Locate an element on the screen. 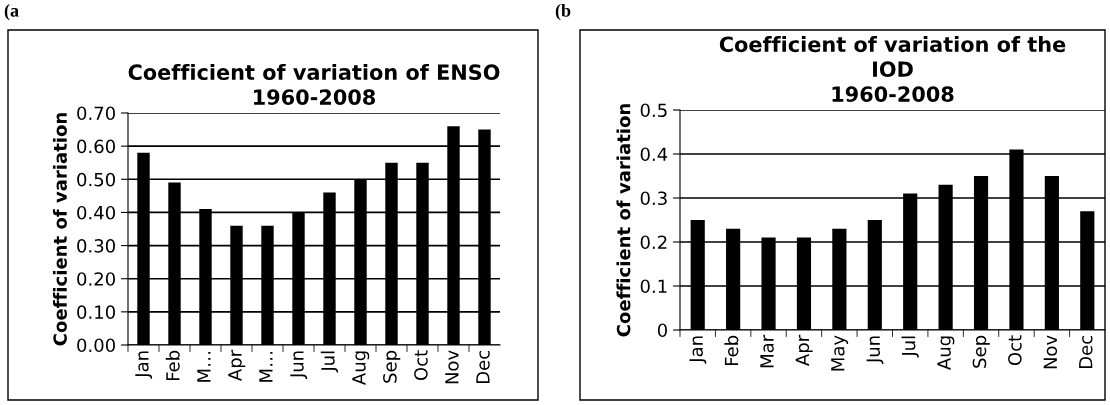 Image resolution: width=1110 pixels, height=405 pixels. y-tick-label: 0.3 is located at coordinates (653, 198).